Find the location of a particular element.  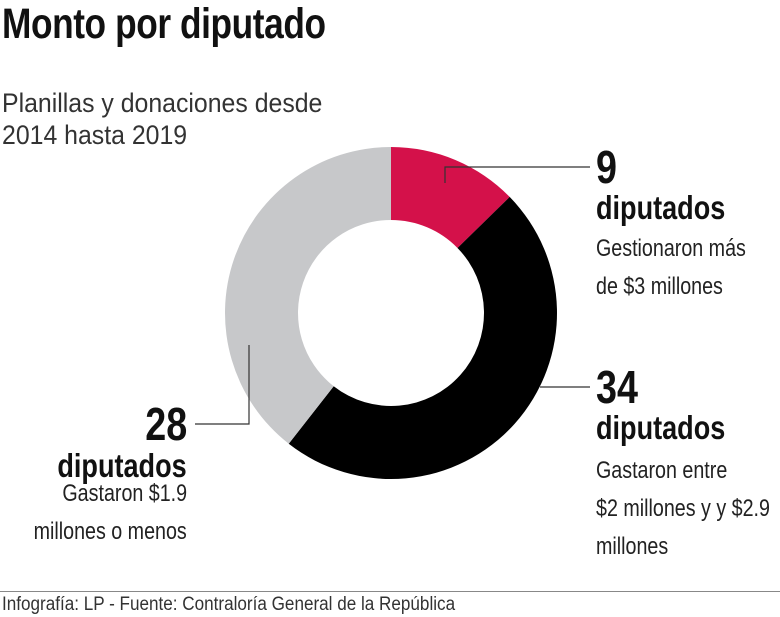

label-black-desc-2: $2 millones y y $2.9 is located at coordinates (683, 508).